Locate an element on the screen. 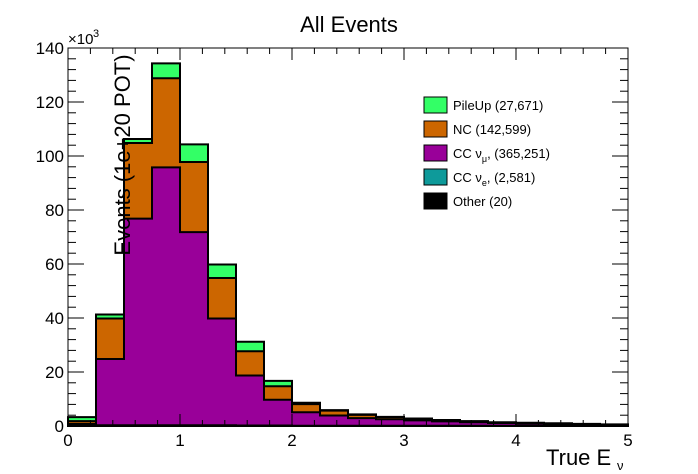  y-multiplier-exponent: 3 is located at coordinates (96, 34).